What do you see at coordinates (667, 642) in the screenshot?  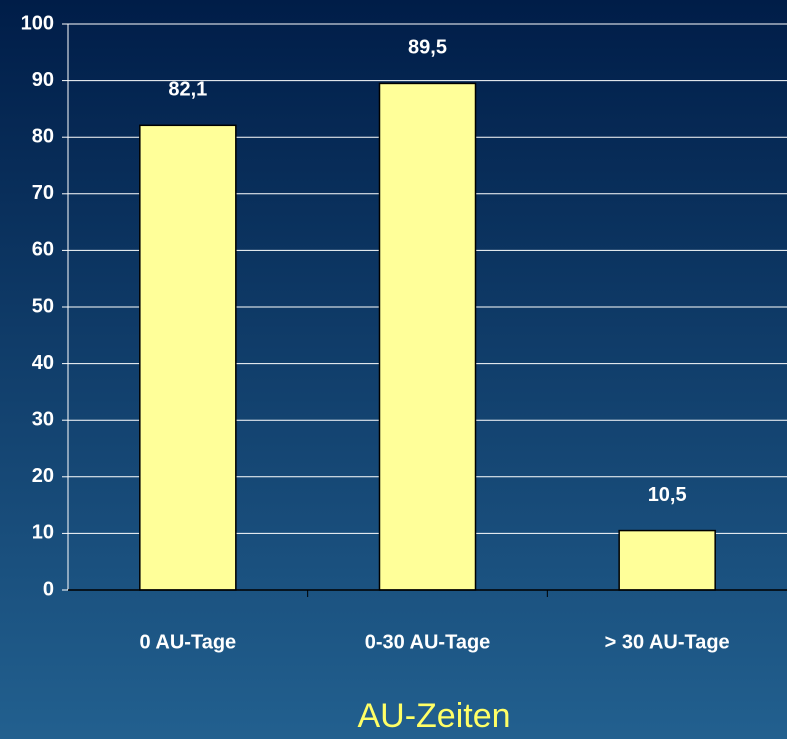 I see `x-tick-label: > 30 AU-Tage` at bounding box center [667, 642].